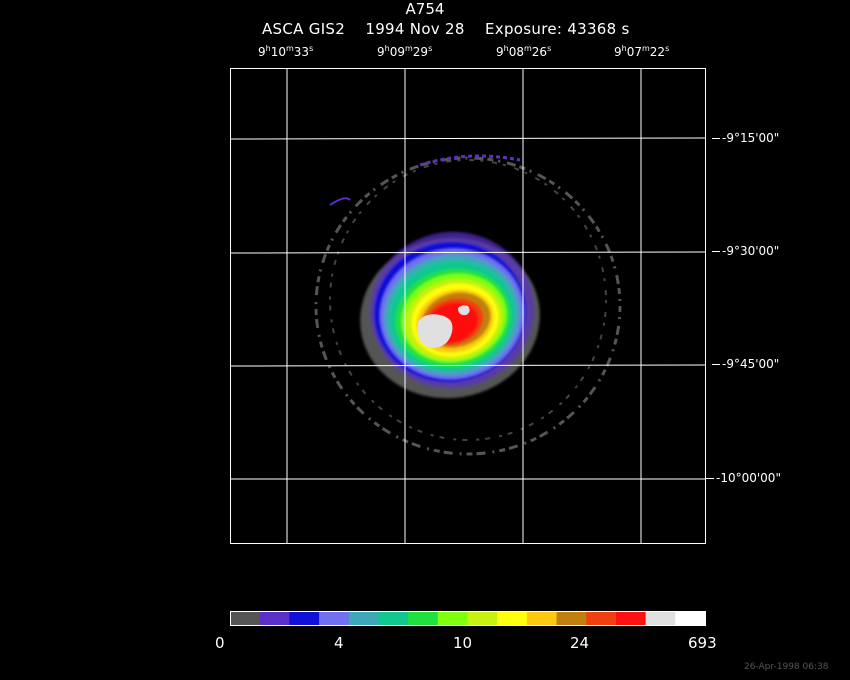  Describe the element at coordinates (642, 51) in the screenshot. I see `ra-tick-label: 9h07m22s` at that location.